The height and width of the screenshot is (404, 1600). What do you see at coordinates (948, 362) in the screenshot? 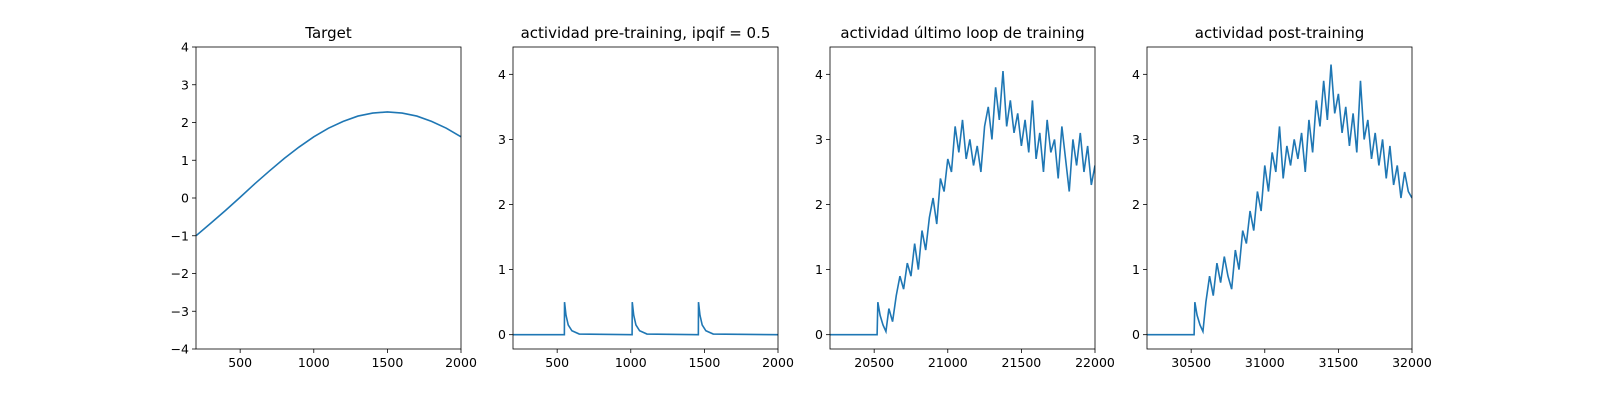
I see `x-tick-label: 21000` at bounding box center [948, 362].